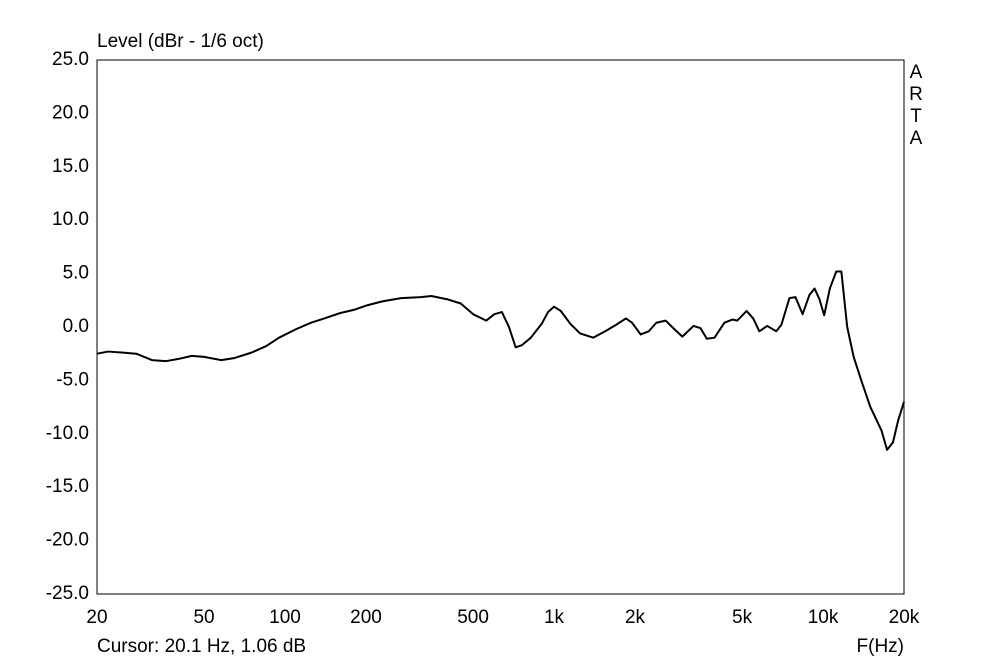  I want to click on y-tick-label: -15.0, so click(67, 486).